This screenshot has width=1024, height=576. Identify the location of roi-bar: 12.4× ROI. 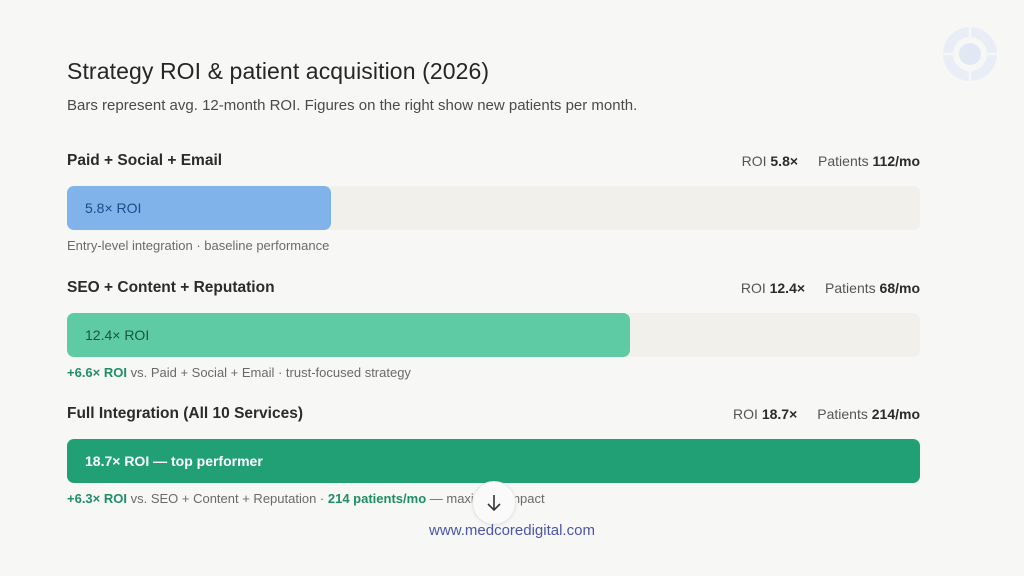
(348, 335).